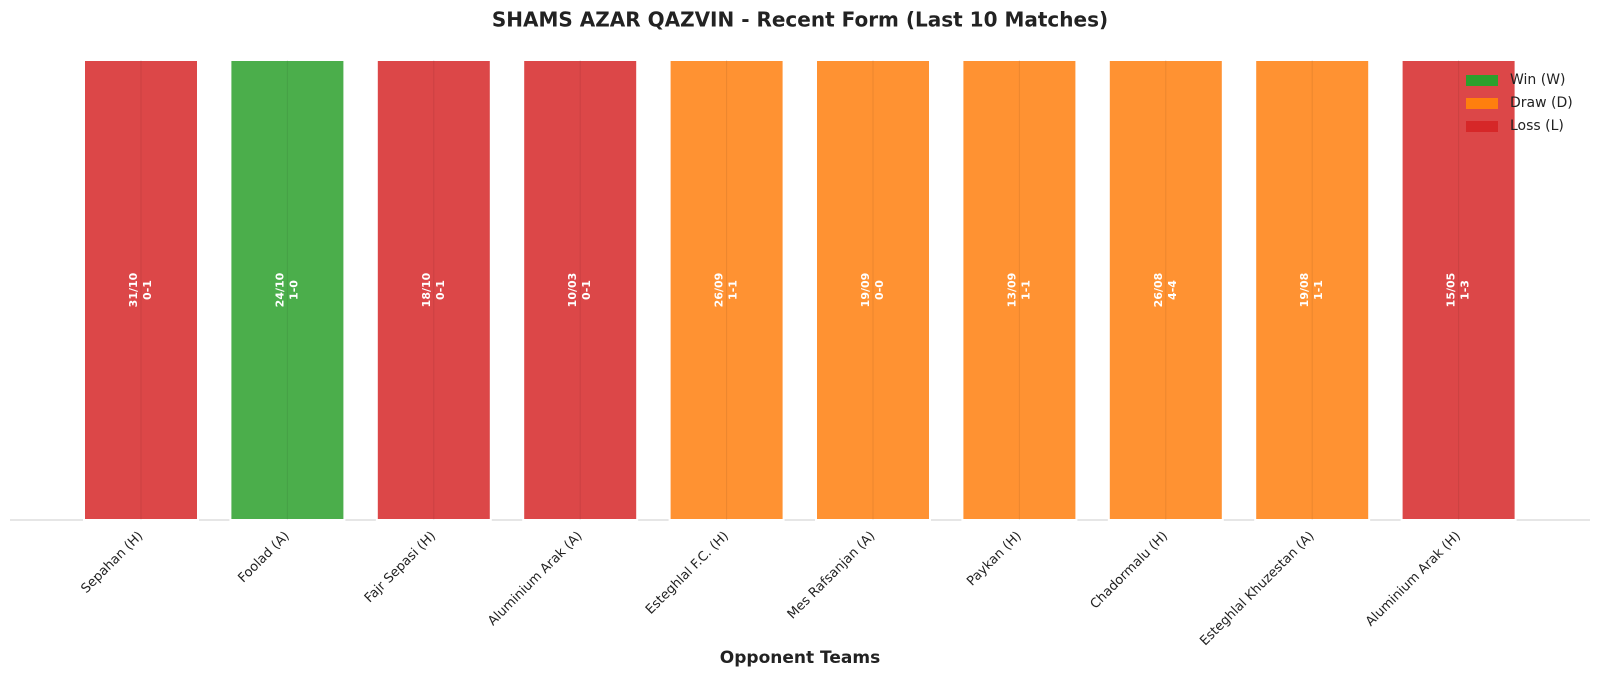 This screenshot has width=1600, height=679. What do you see at coordinates (994, 559) in the screenshot?
I see `x-tick-label: Paykan (H)` at bounding box center [994, 559].